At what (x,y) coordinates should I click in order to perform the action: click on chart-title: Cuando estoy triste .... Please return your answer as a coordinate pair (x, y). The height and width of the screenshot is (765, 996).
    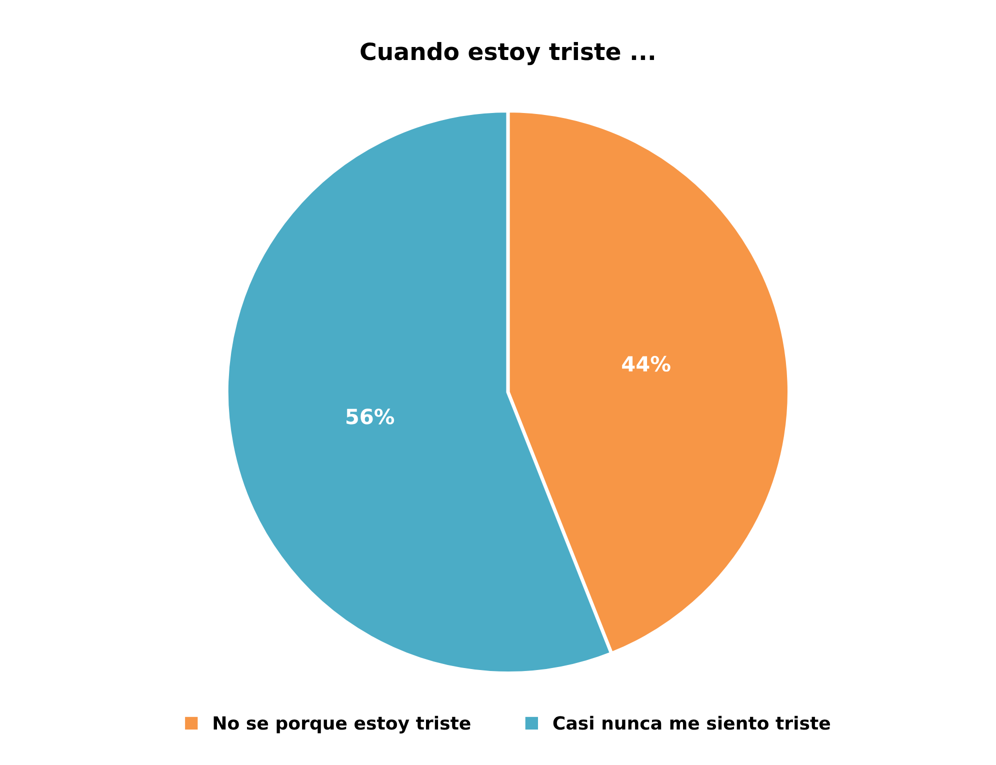
    Looking at the image, I should click on (507, 54).